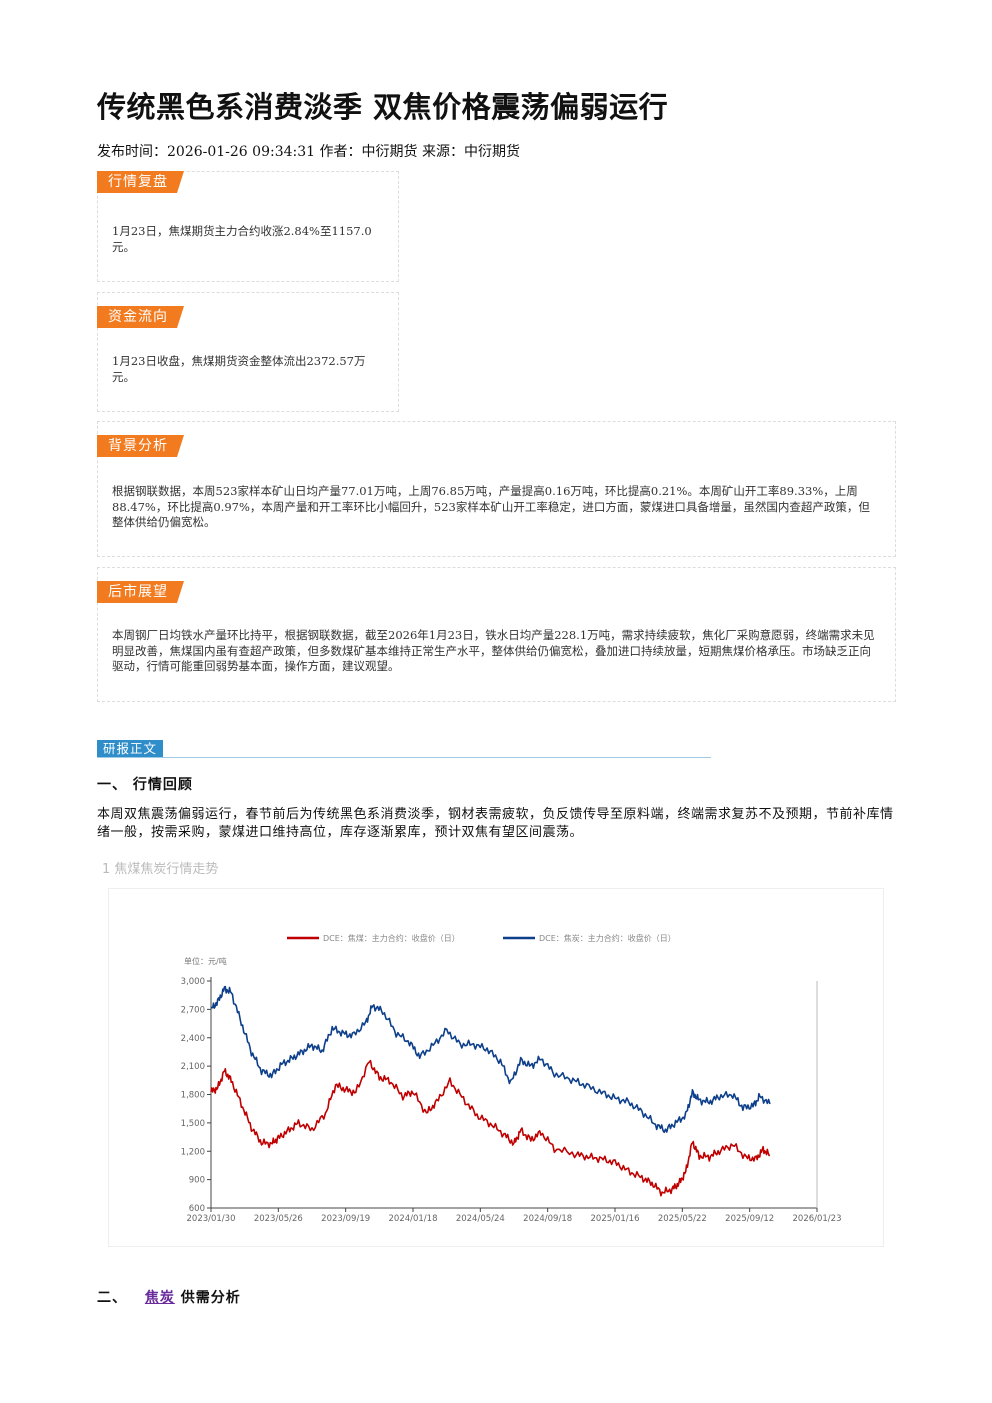 This screenshot has width=992, height=1403. I want to click on x-tick-label: 2025/01/16, so click(615, 1219).